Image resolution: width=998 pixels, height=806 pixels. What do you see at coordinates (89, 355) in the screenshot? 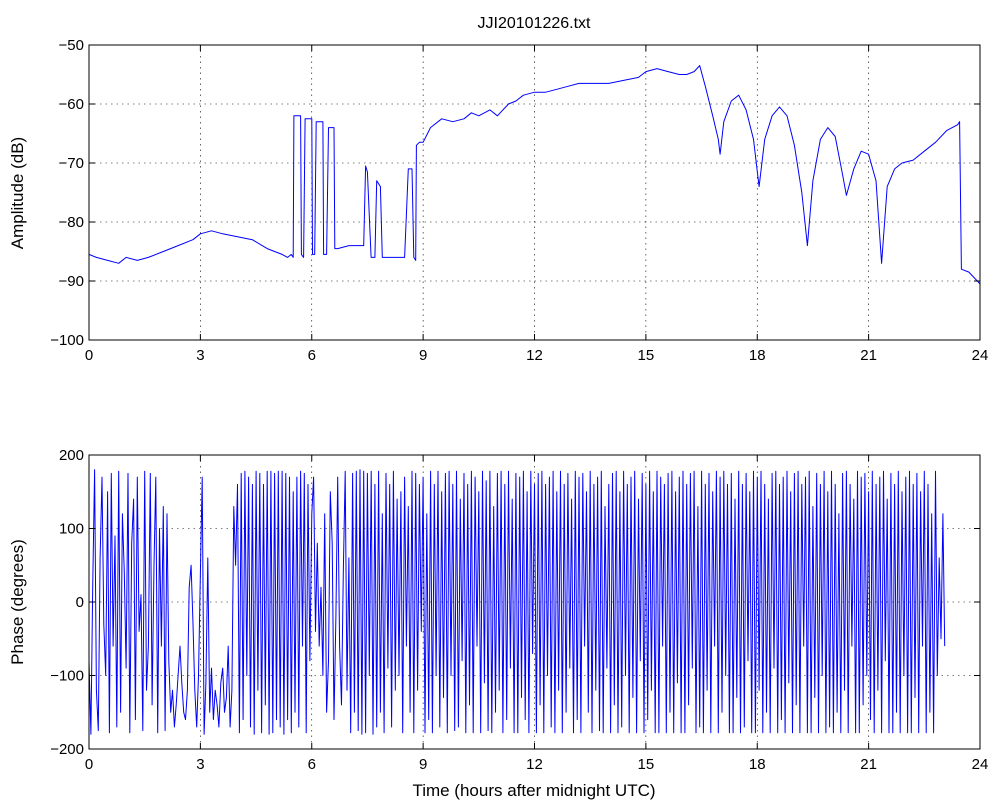
I see `amplitude-x-tick-label-0: 0` at bounding box center [89, 355].